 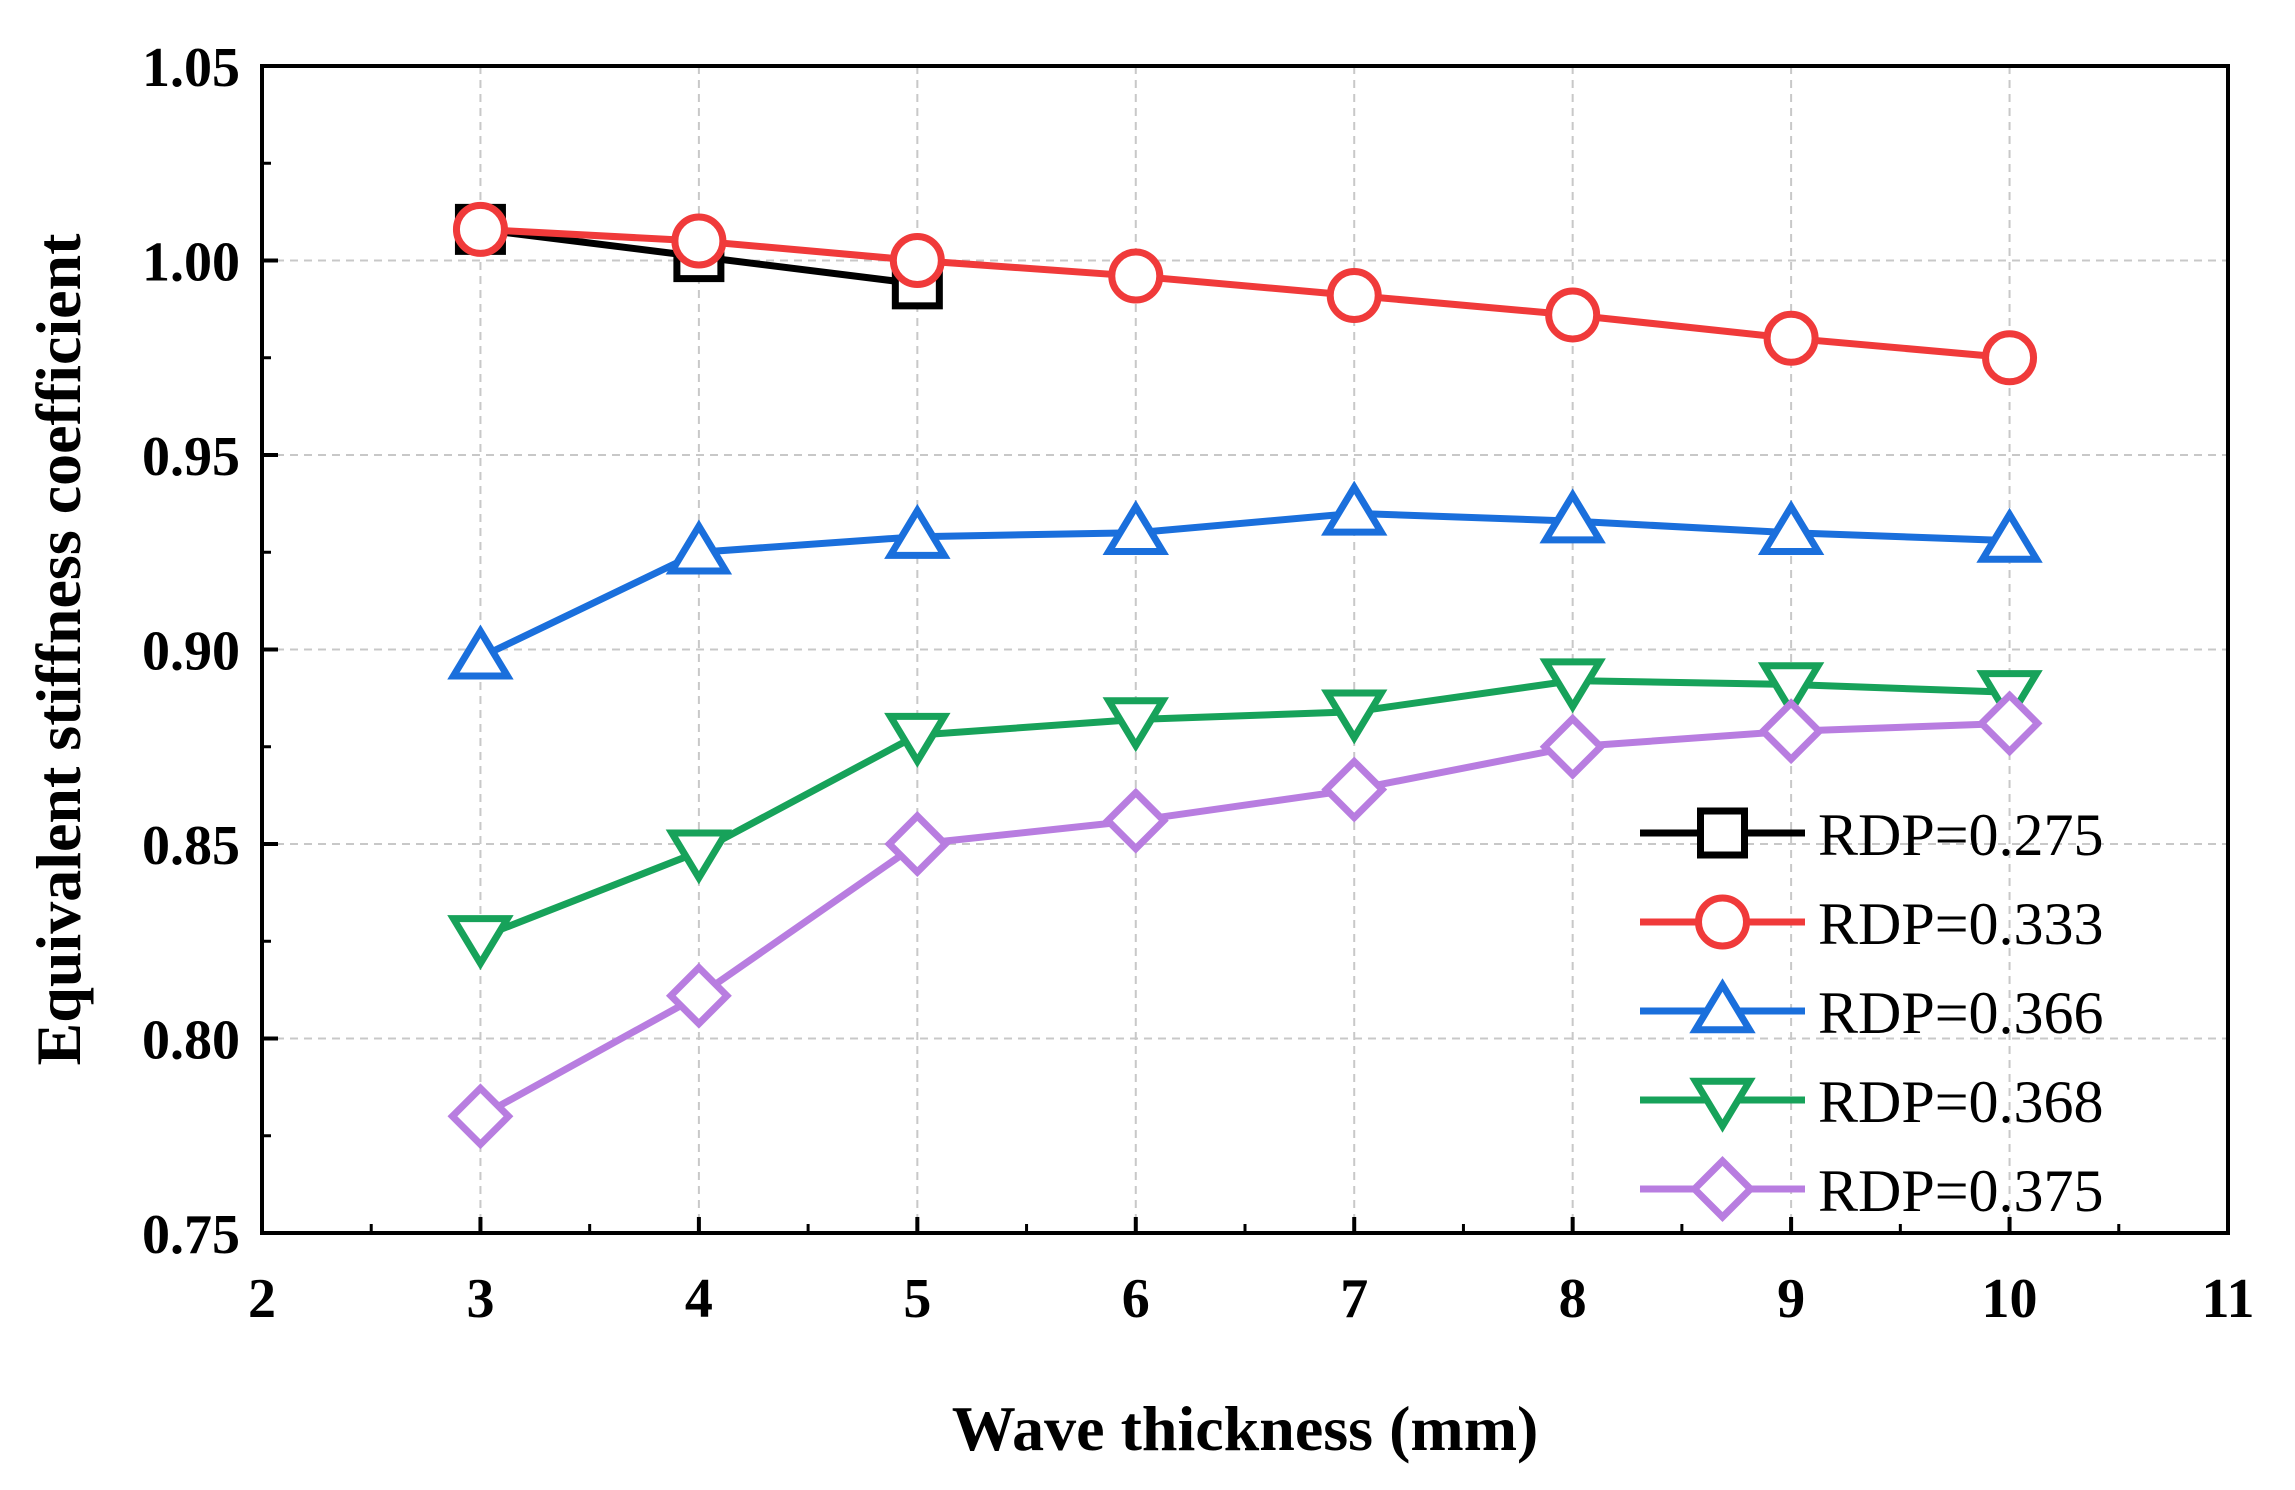 What do you see at coordinates (191, 652) in the screenshot?
I see `y-tick-label: 0.90` at bounding box center [191, 652].